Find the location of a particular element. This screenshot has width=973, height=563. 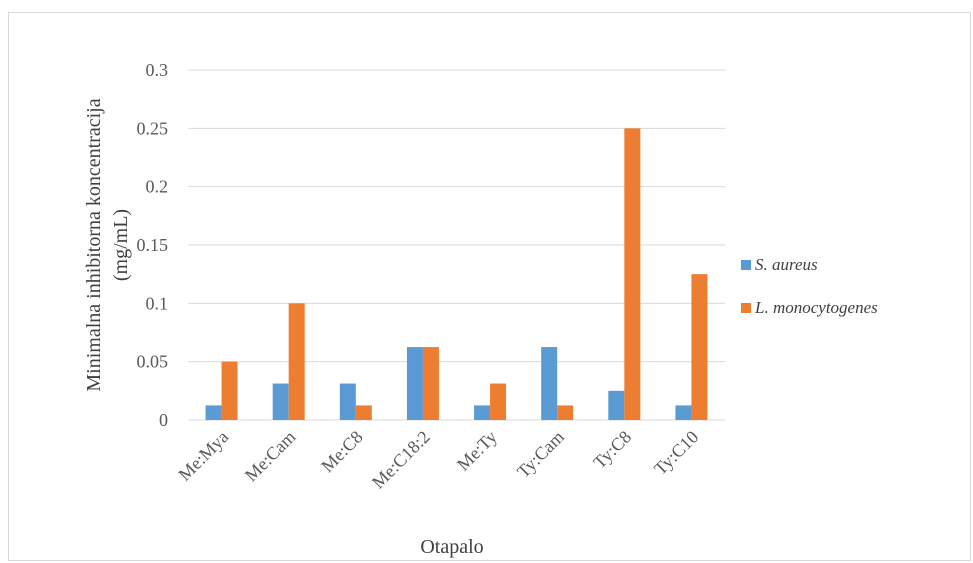

y-axis-title-line1: Minimalna inhibitorna koncentracija is located at coordinates (94, 244).